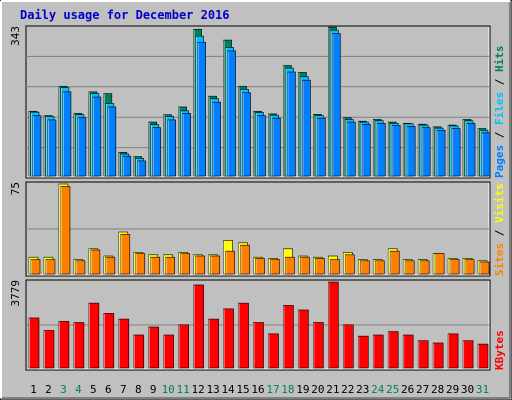 The image size is (512, 400). Describe the element at coordinates (499, 350) in the screenshot. I see `legend-kbytes: KBytes` at that location.